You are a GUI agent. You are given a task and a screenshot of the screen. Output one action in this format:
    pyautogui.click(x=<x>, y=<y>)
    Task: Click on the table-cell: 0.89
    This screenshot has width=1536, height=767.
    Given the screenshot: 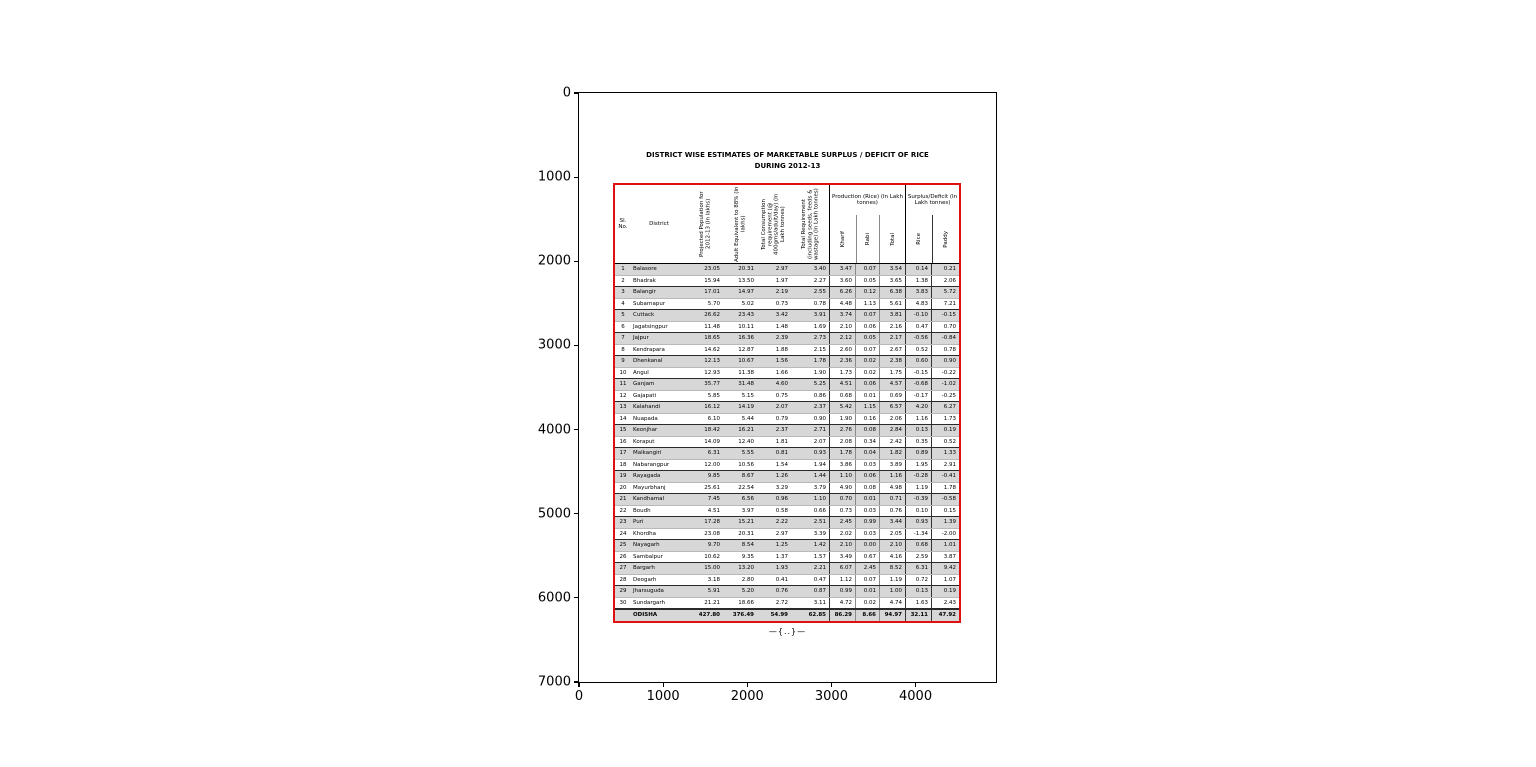 What is the action you would take?
    pyautogui.click(x=918, y=453)
    